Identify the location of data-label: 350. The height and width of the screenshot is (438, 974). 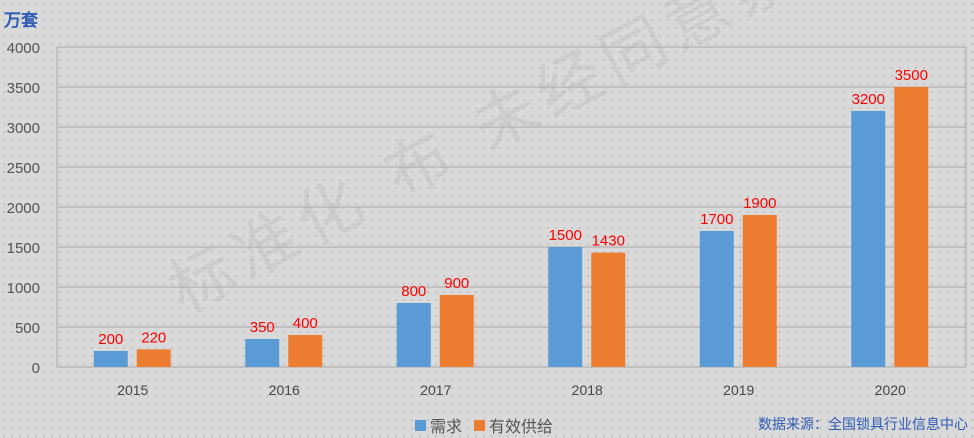
(262, 327).